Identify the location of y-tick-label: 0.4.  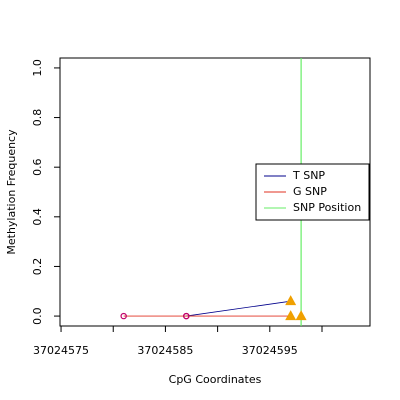
(37, 217).